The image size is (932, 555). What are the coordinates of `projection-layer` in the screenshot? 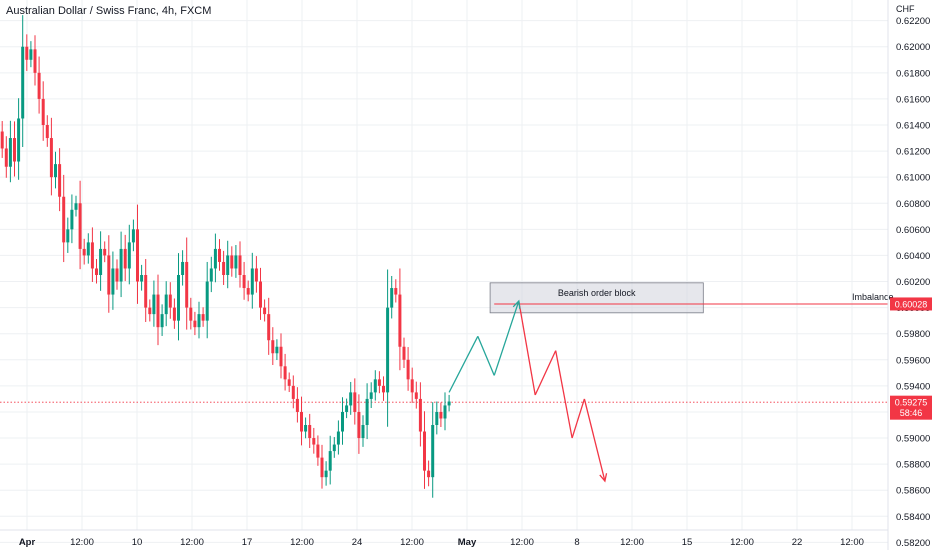 It's located at (528, 391).